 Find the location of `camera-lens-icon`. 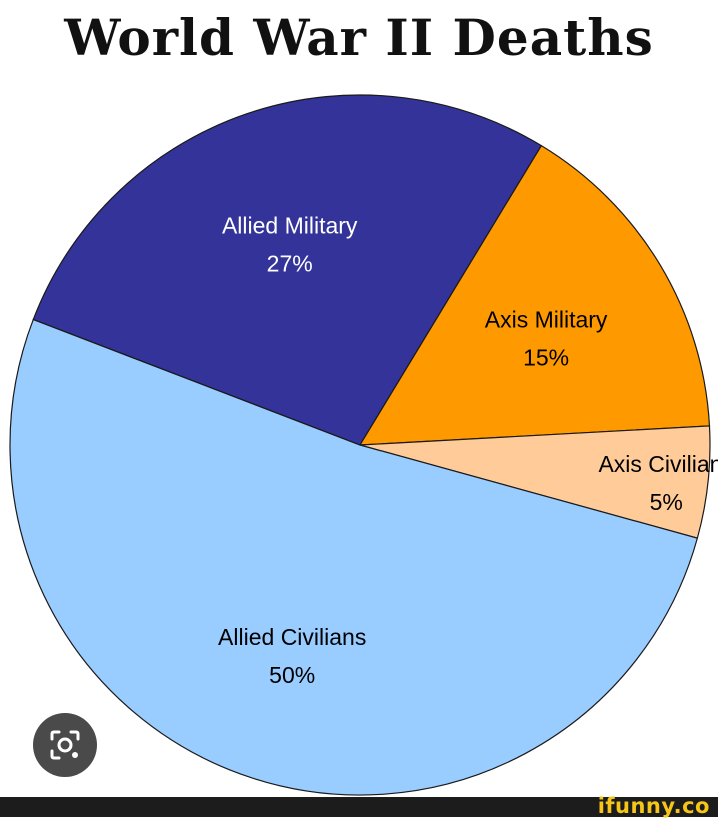

camera-lens-icon is located at coordinates (65, 745).